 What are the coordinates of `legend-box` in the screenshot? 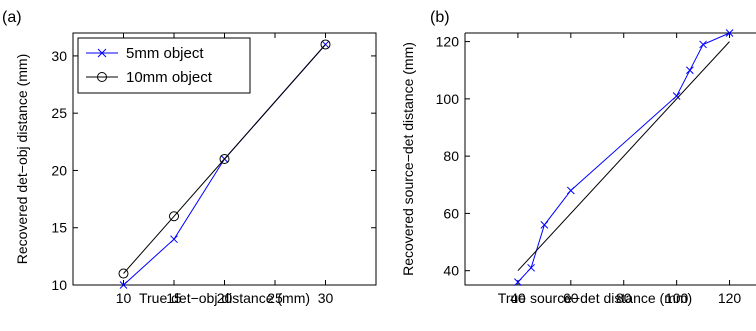 It's located at (164, 65).